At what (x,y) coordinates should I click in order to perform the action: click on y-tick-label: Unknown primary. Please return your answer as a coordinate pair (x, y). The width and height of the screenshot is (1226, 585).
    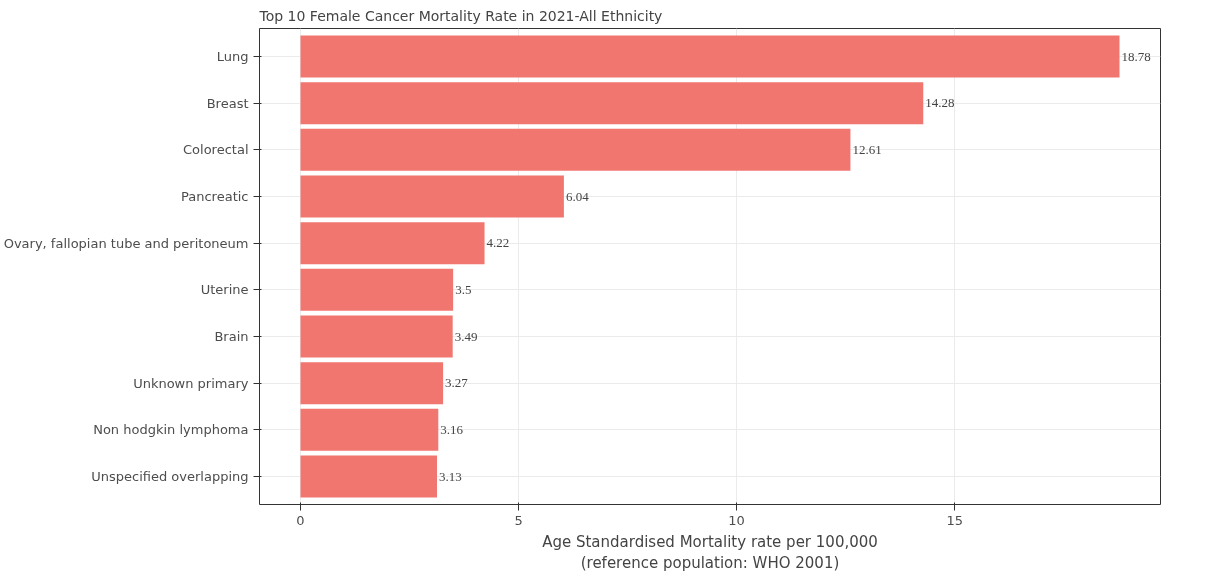
    Looking at the image, I should click on (191, 383).